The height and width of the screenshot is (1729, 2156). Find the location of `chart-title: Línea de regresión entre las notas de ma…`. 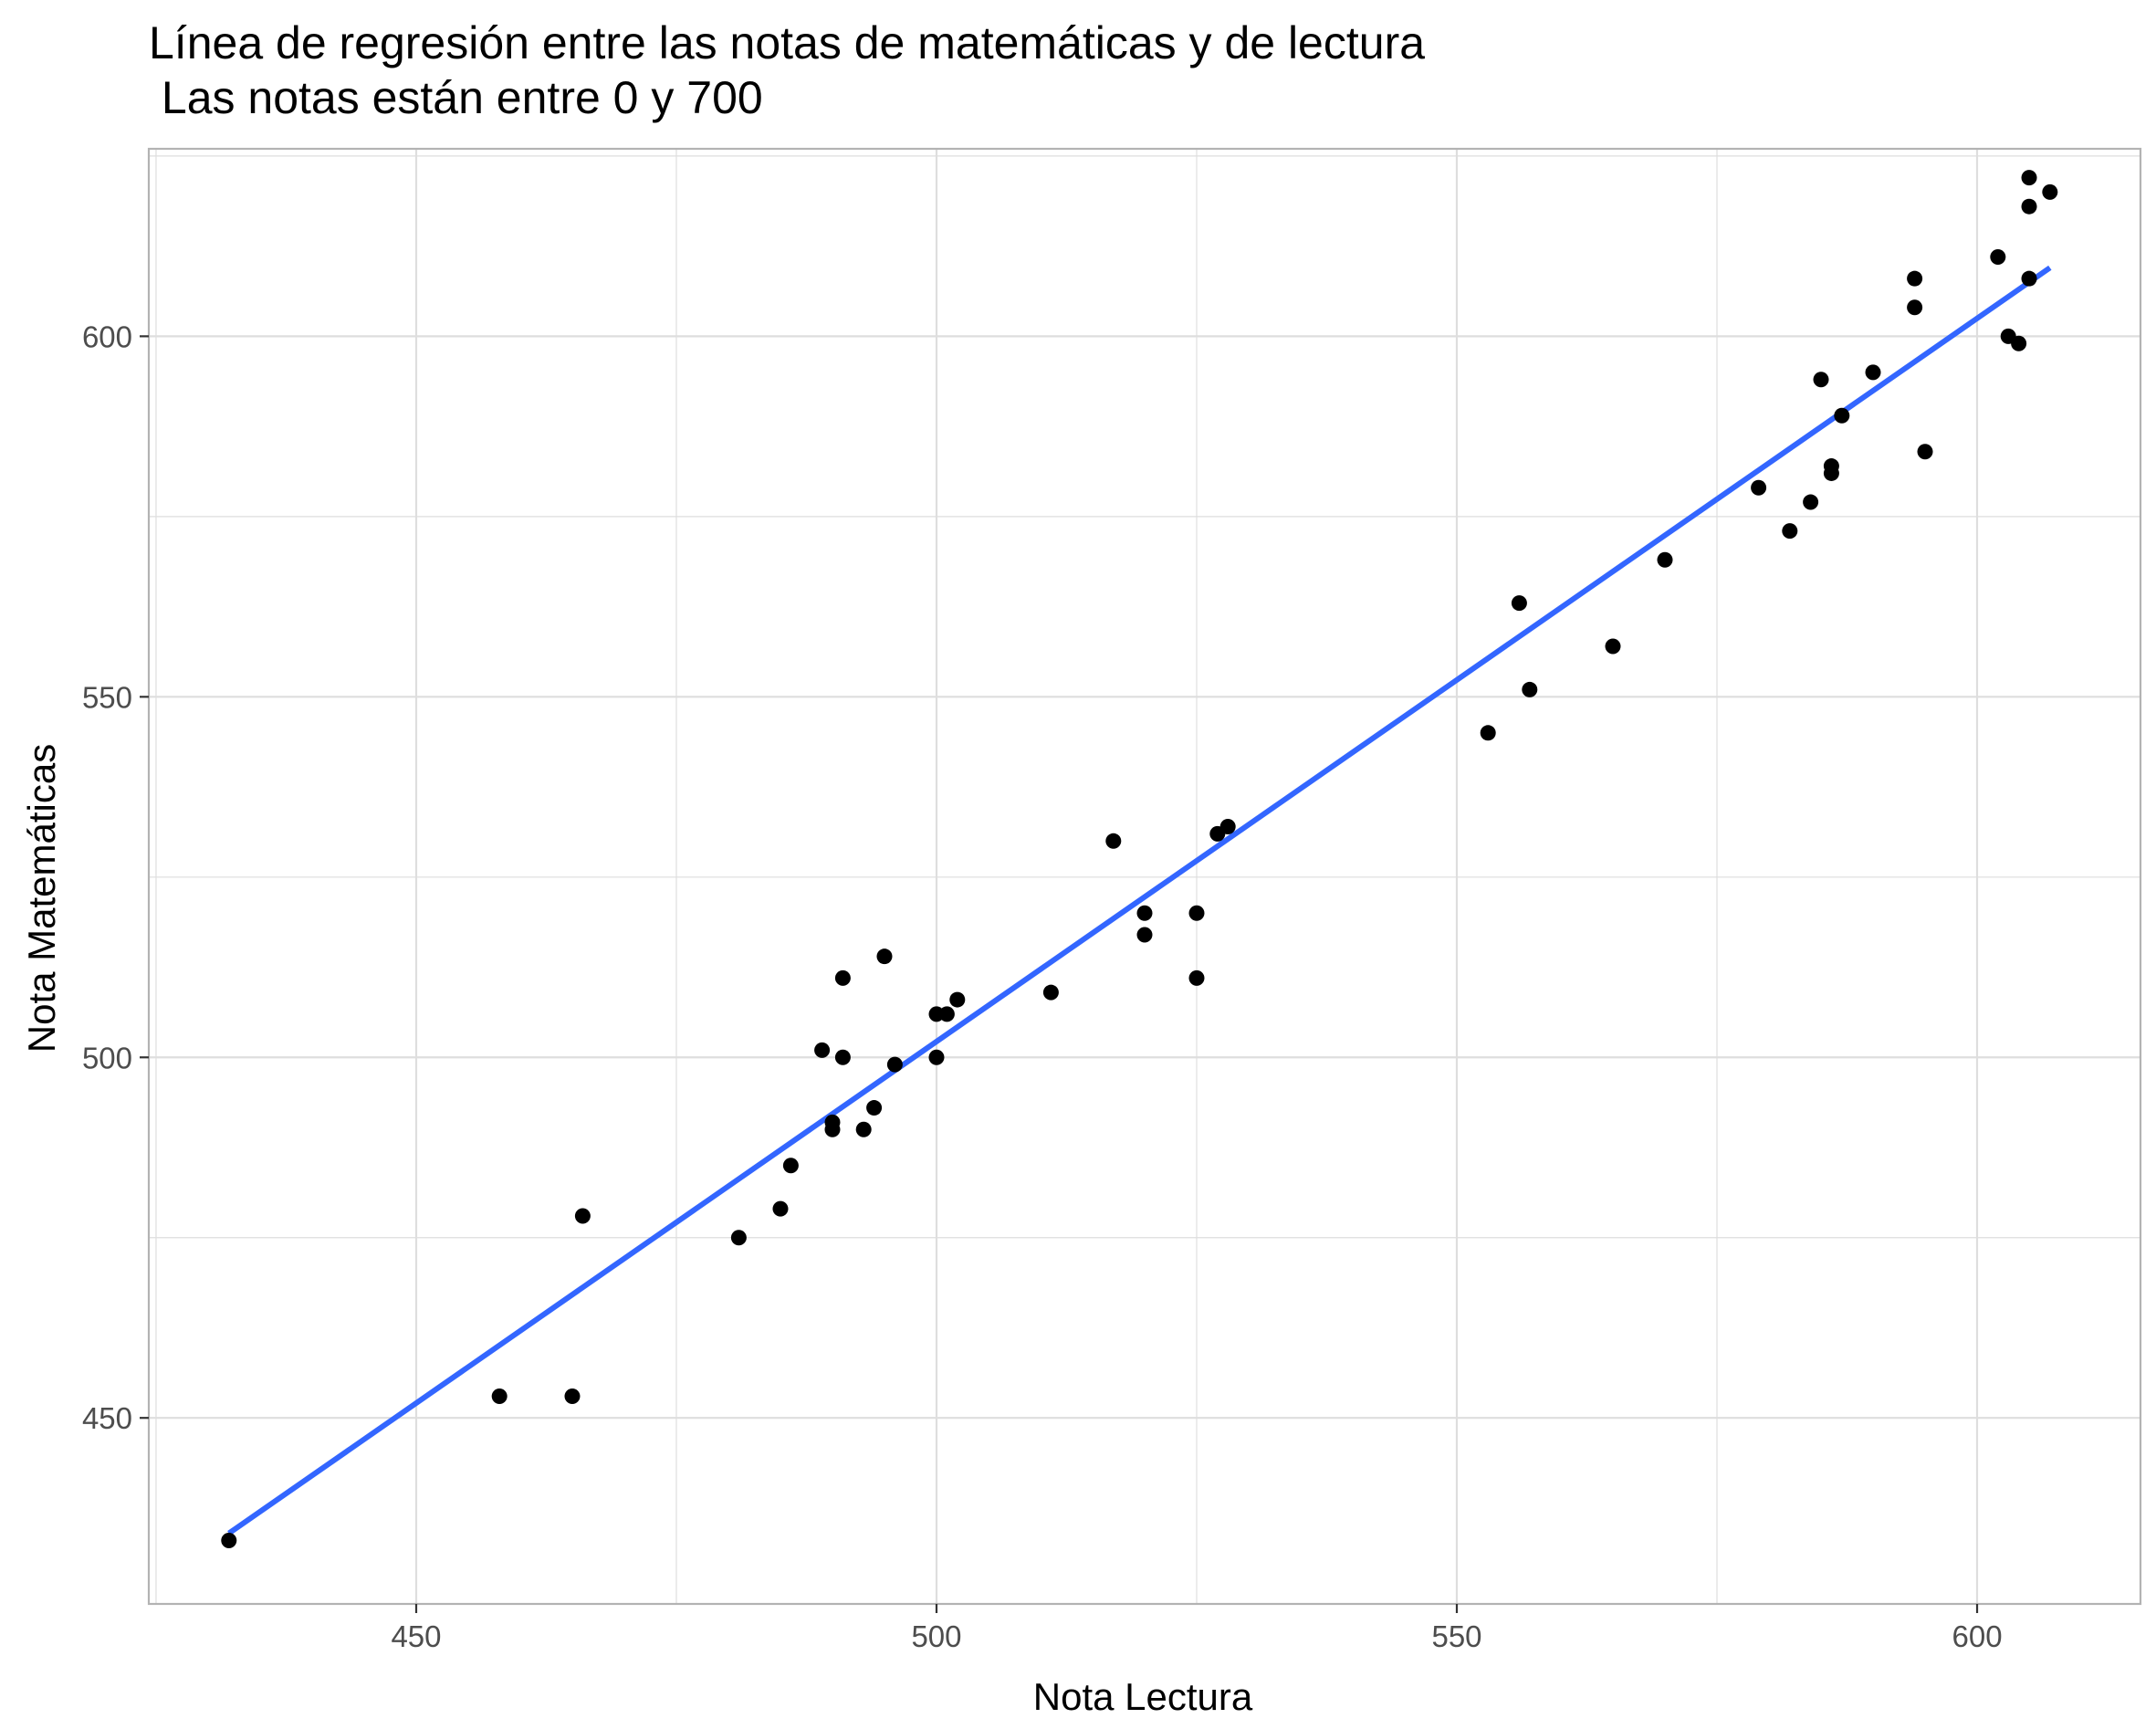

chart-title: Línea de regresión entre las notas de ma… is located at coordinates (787, 42).